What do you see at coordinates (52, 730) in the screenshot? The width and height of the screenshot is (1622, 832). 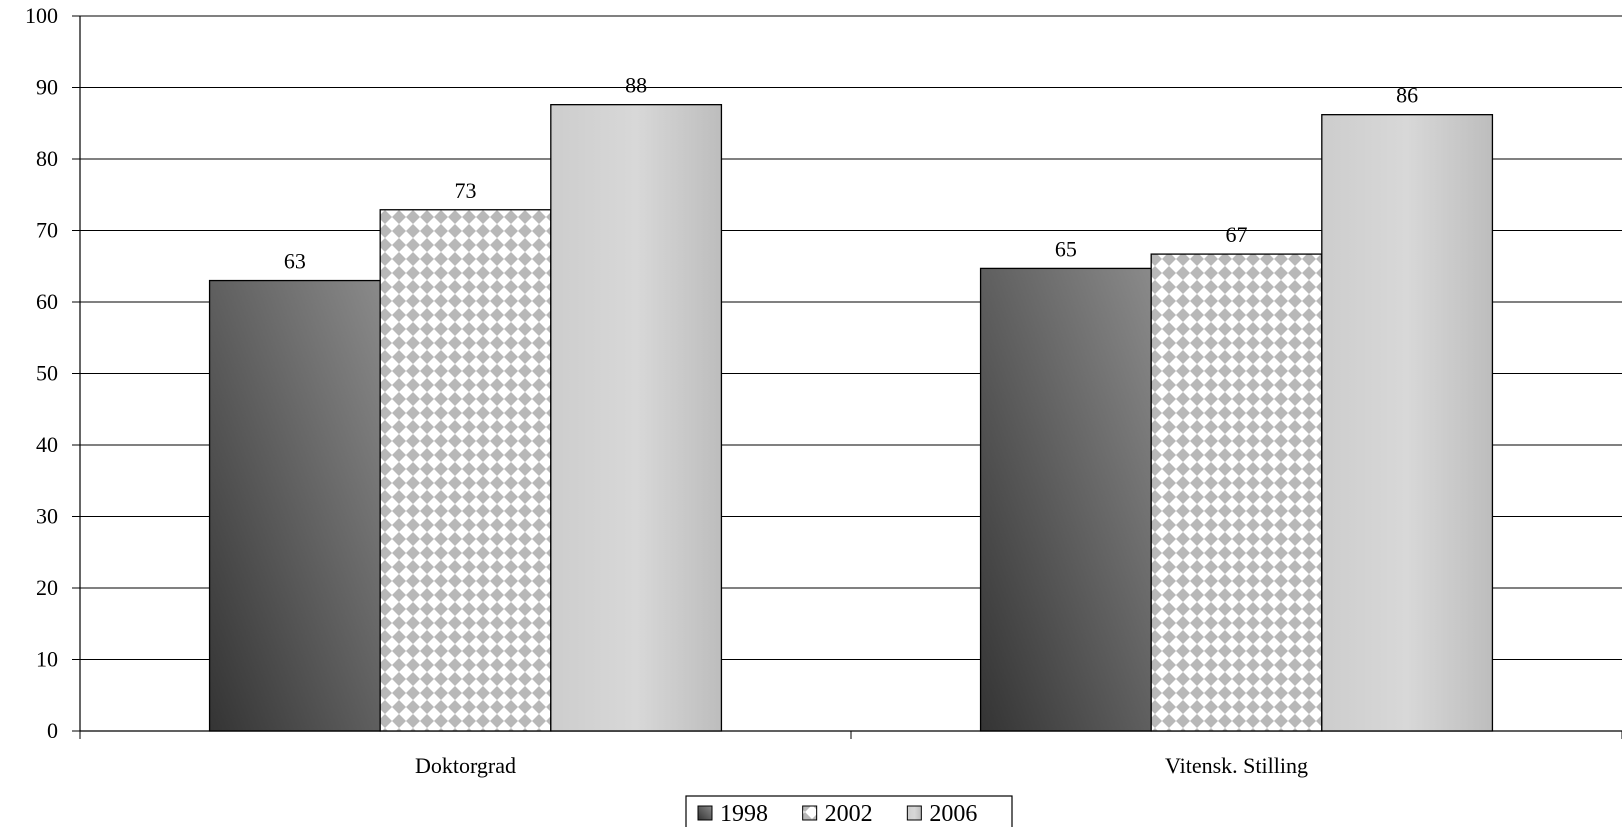 I see `y-tick-label: 0` at bounding box center [52, 730].